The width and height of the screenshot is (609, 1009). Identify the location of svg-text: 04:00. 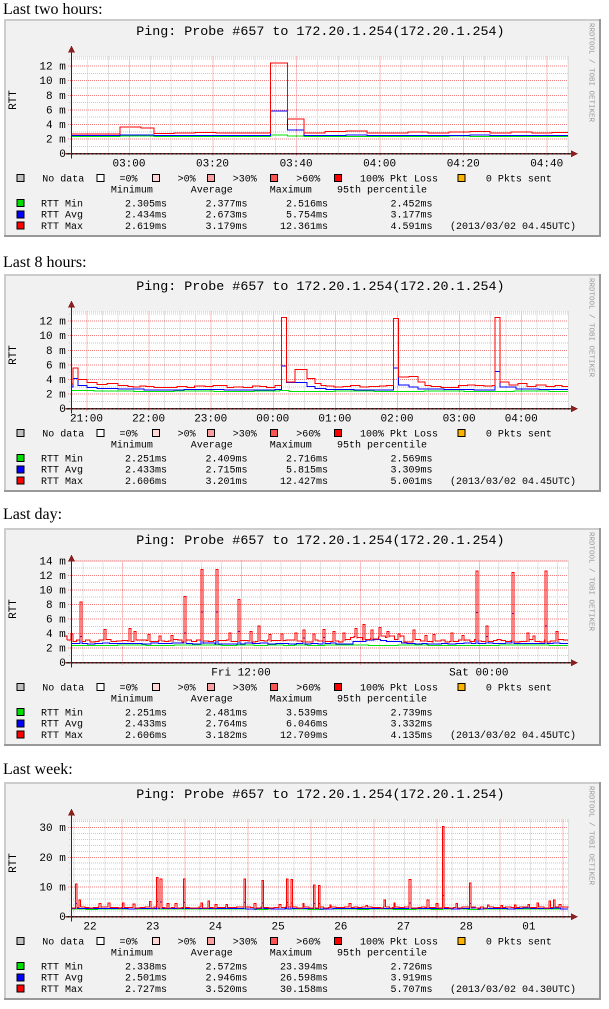
(521, 419).